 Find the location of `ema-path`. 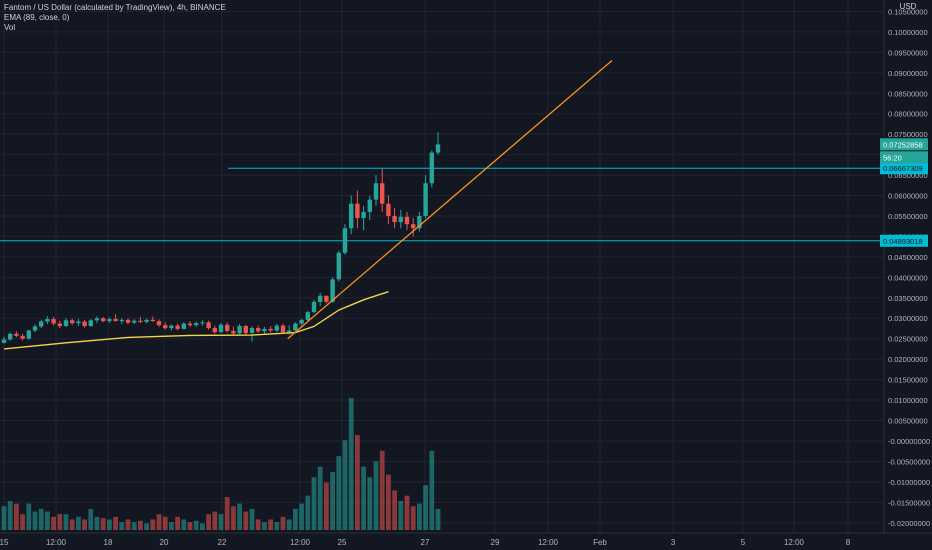

ema-path is located at coordinates (196, 320).